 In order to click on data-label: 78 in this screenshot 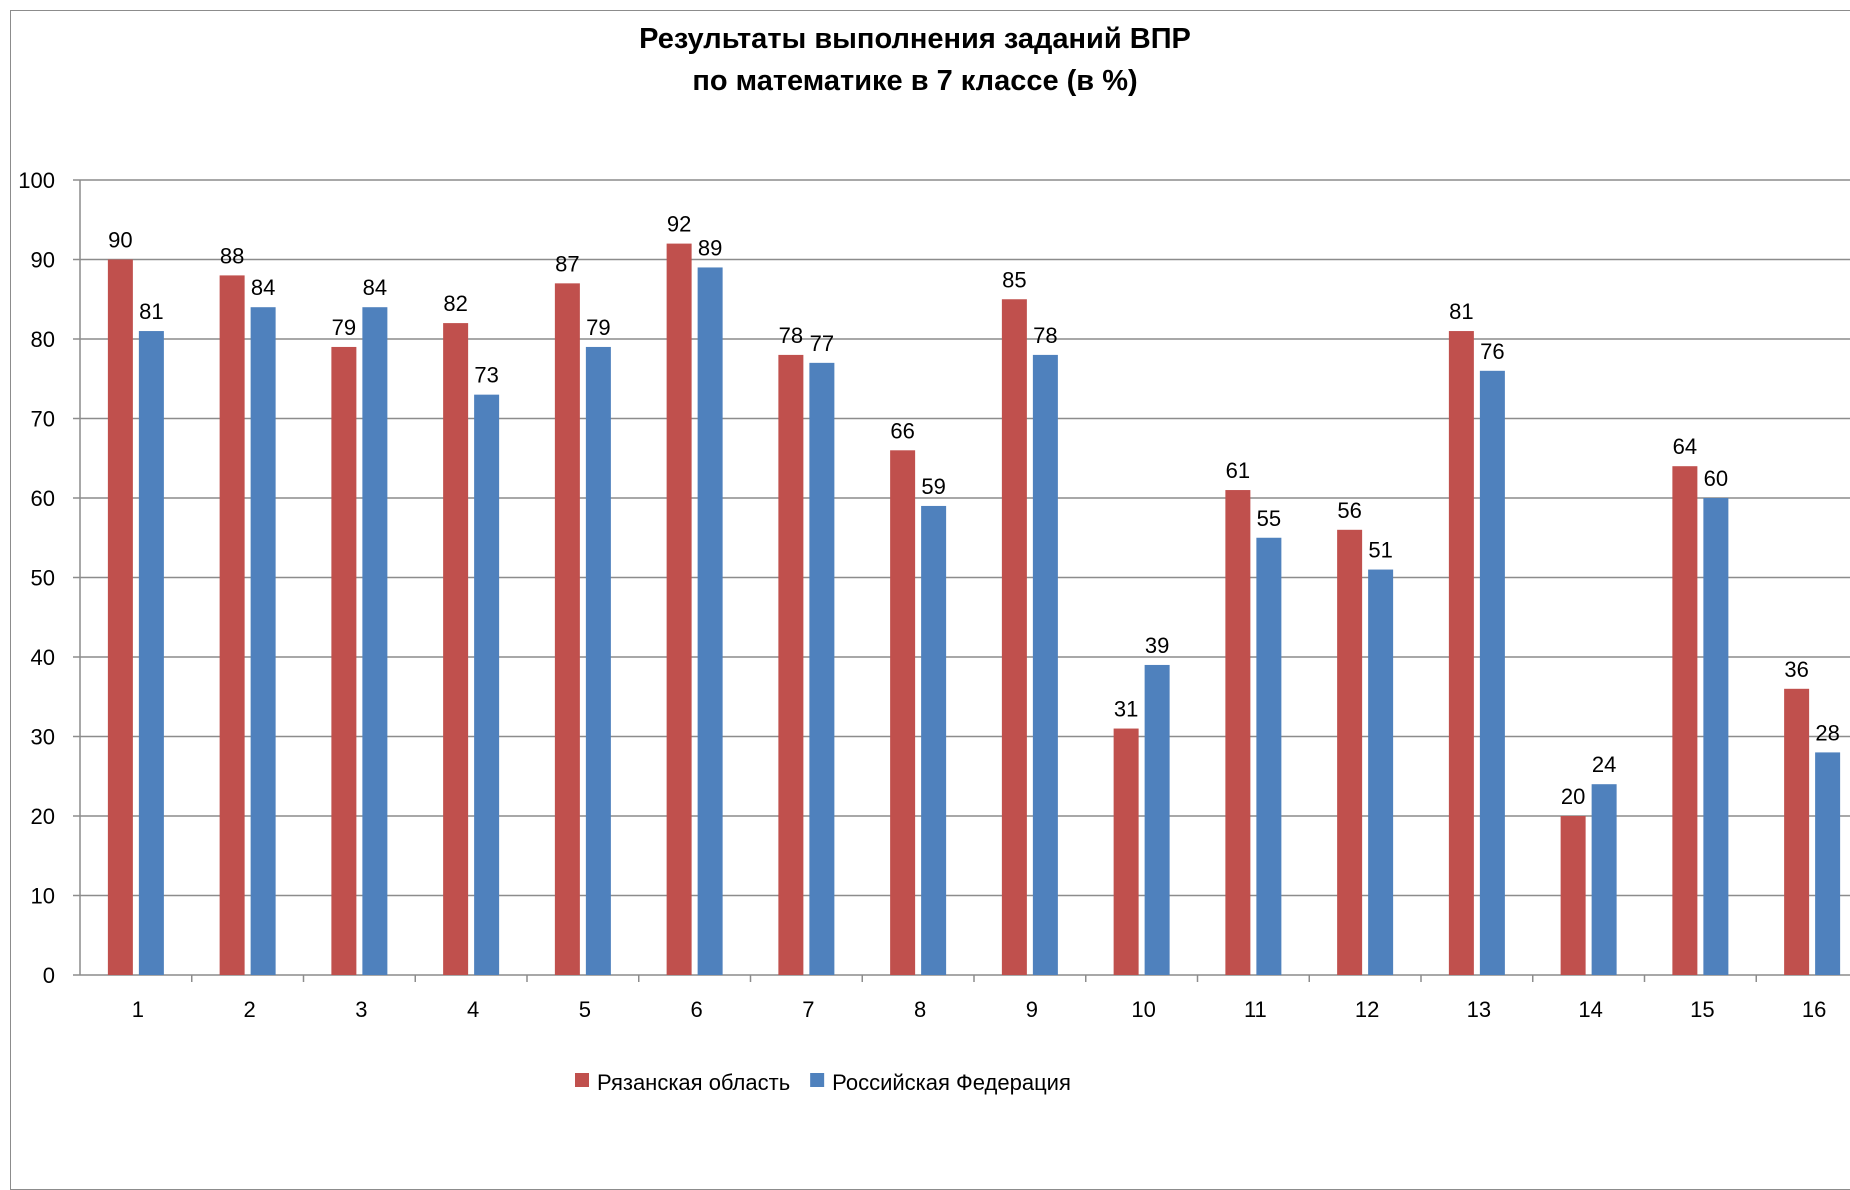, I will do `click(1045, 335)`.